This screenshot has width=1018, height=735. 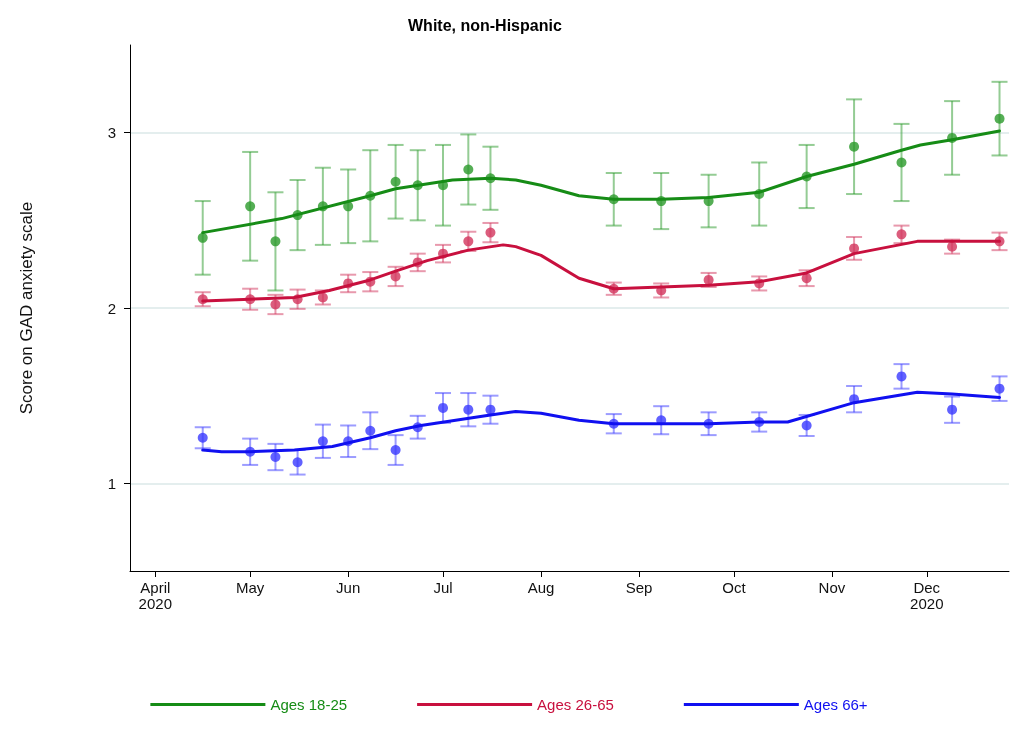 What do you see at coordinates (111, 133) in the screenshot?
I see `y-tick-label: 3` at bounding box center [111, 133].